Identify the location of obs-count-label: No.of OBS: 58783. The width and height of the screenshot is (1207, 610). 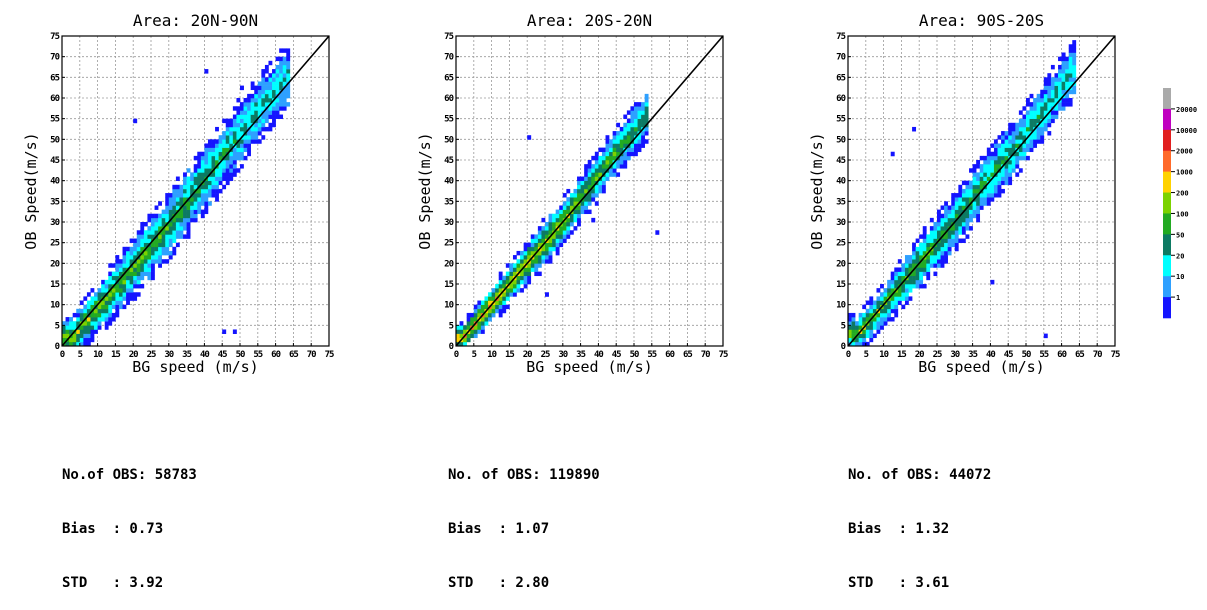
(129, 475).